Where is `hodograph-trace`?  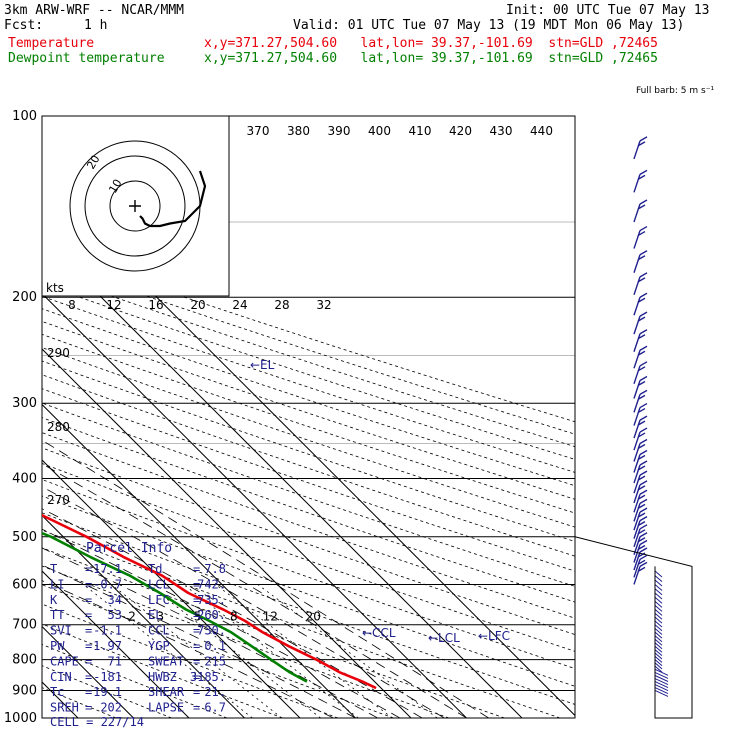
hodograph-trace is located at coordinates (173, 199).